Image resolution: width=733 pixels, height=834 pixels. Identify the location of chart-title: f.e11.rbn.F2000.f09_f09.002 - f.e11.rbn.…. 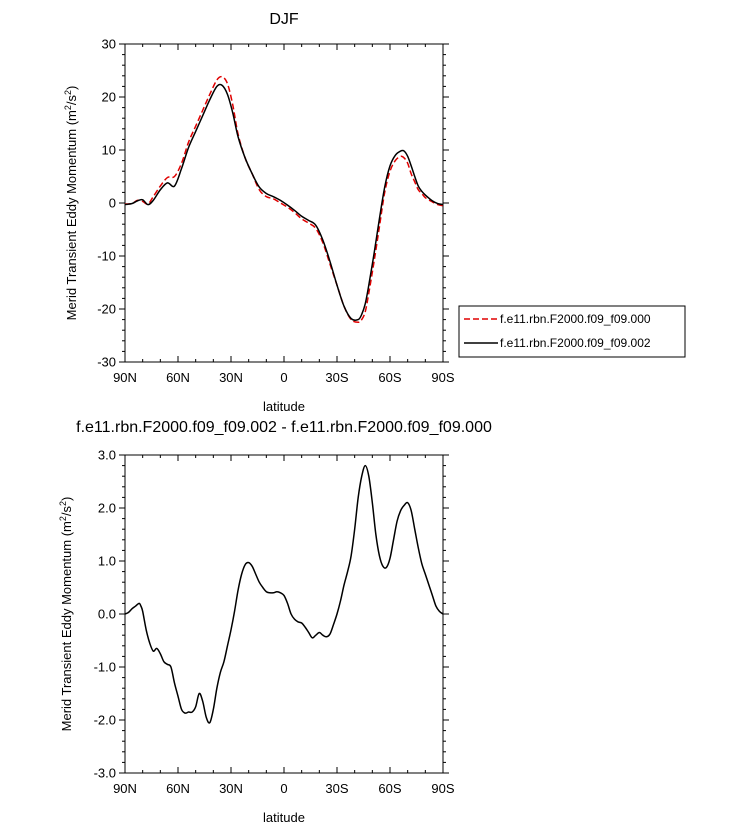
(284, 427).